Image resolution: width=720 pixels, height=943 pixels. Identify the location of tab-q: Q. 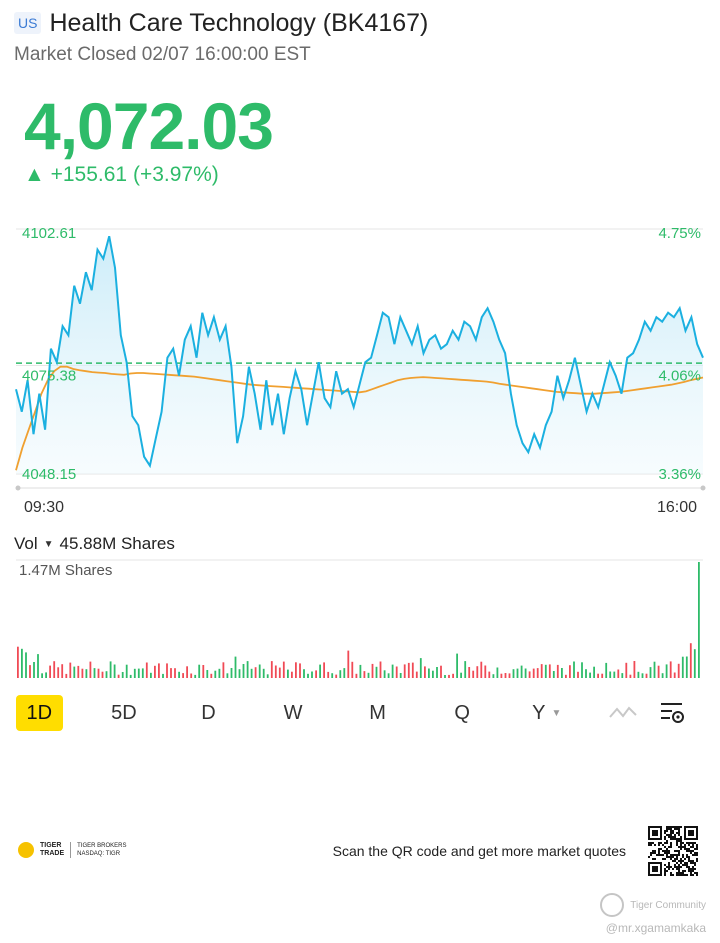
(462, 713).